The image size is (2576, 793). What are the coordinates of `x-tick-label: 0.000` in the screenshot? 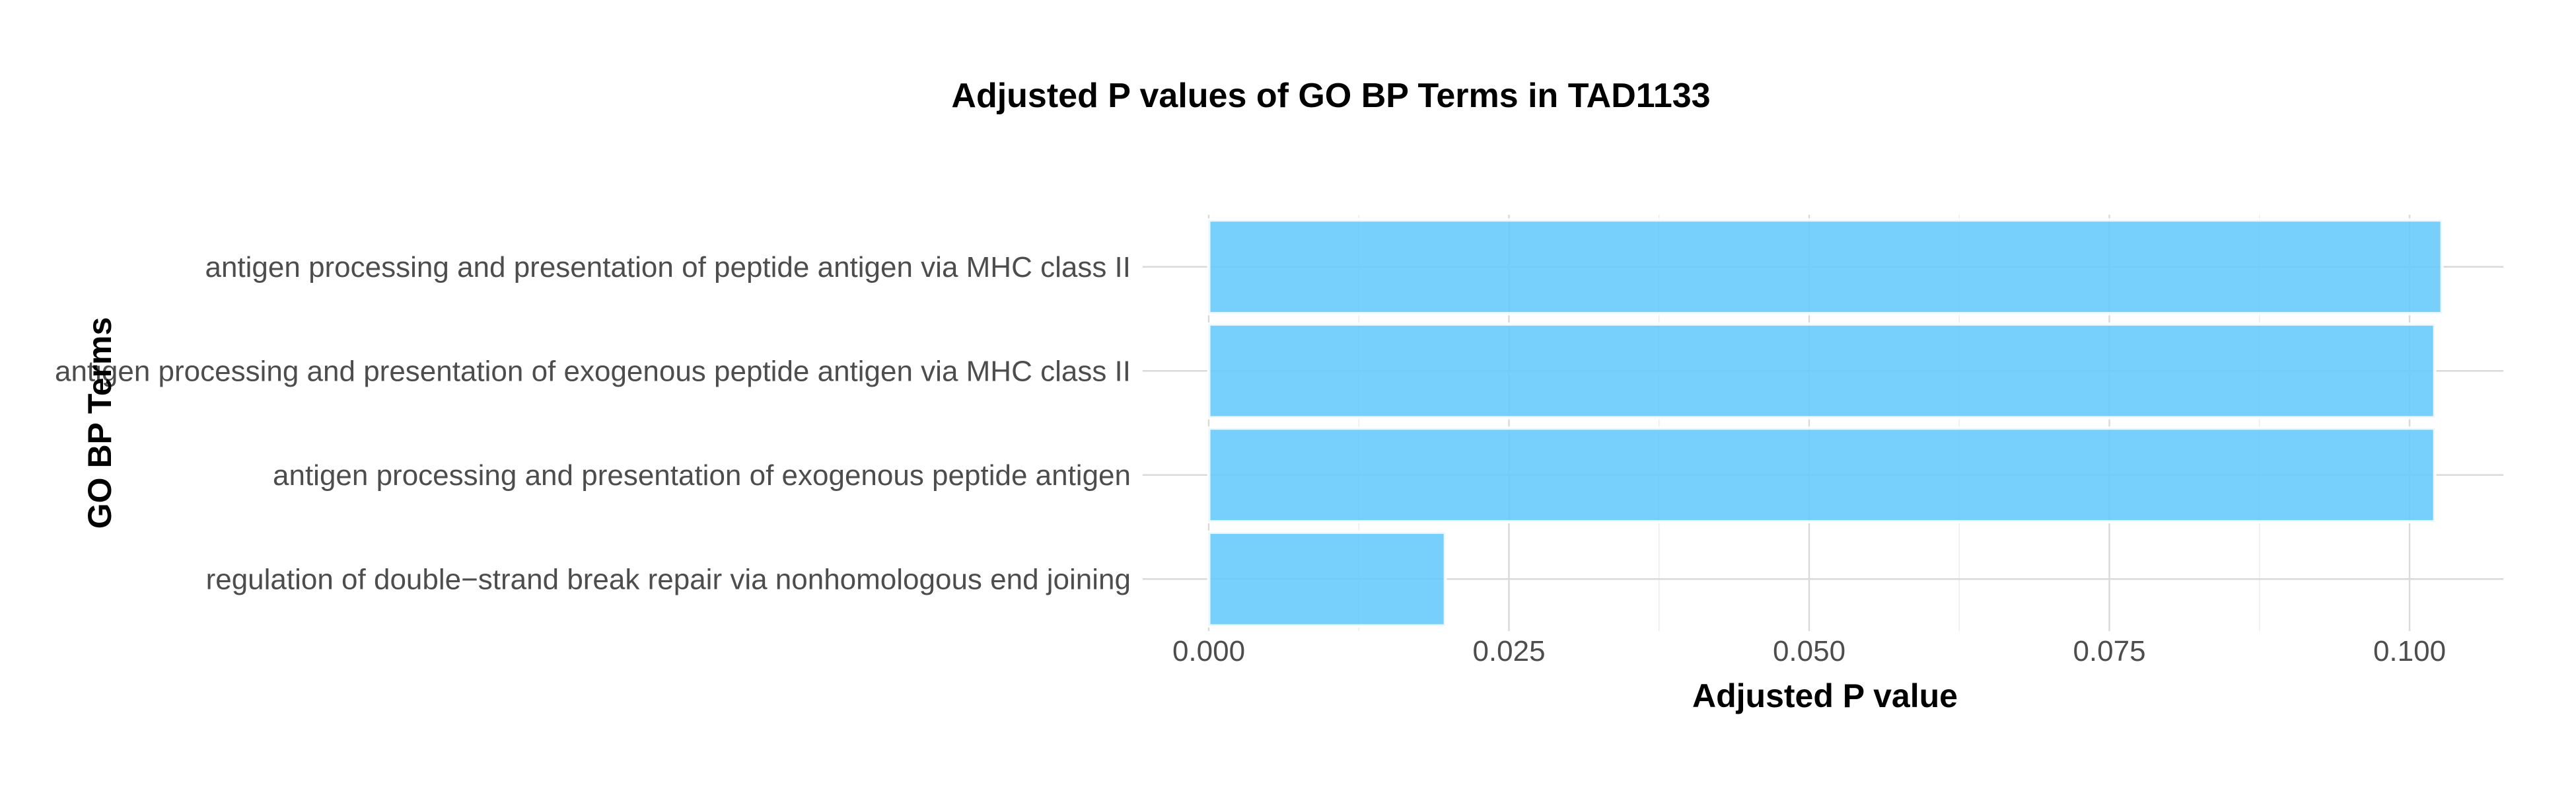 It's located at (1208, 651).